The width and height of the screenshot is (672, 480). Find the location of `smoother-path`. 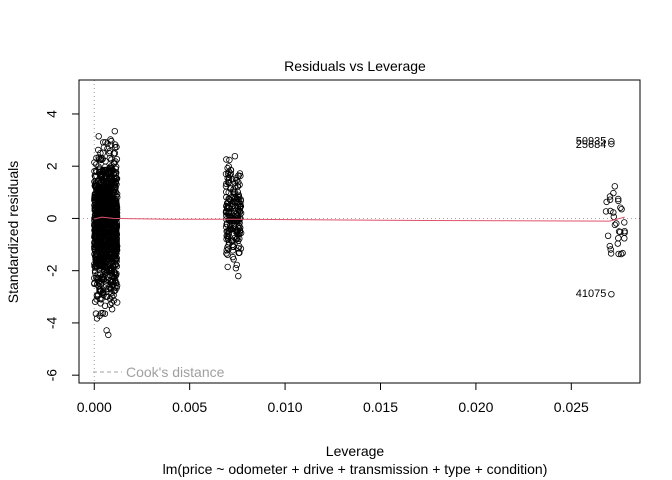

smoother-path is located at coordinates (359, 219).